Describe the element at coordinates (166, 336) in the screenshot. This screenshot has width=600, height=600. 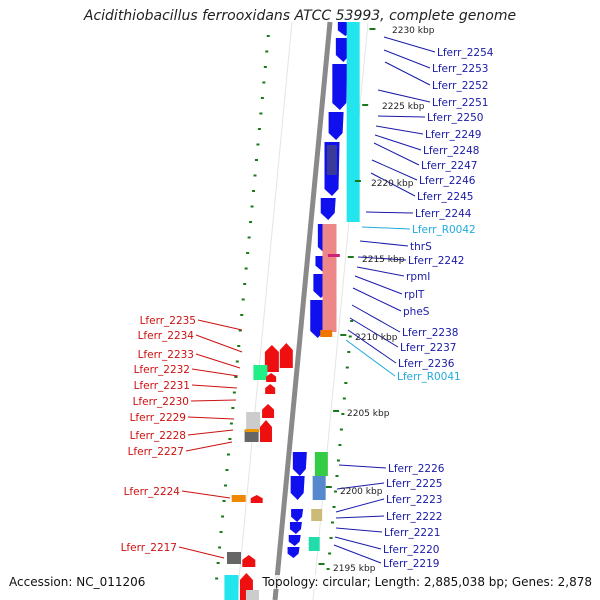
I see `gene-label: Lferr_2234` at that location.